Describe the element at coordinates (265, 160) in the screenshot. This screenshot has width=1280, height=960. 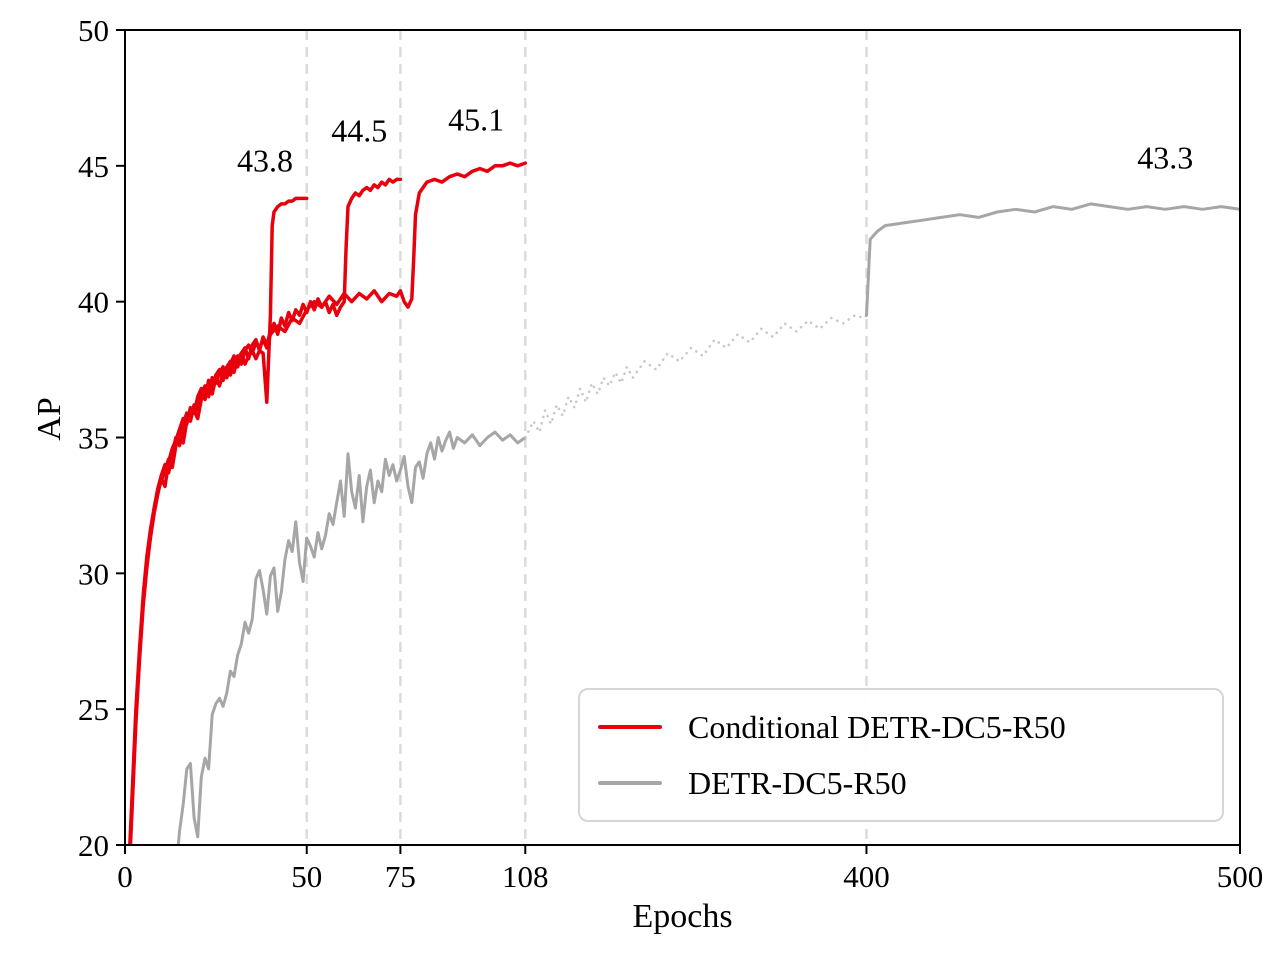
I see `value-annotation: 43.8` at that location.